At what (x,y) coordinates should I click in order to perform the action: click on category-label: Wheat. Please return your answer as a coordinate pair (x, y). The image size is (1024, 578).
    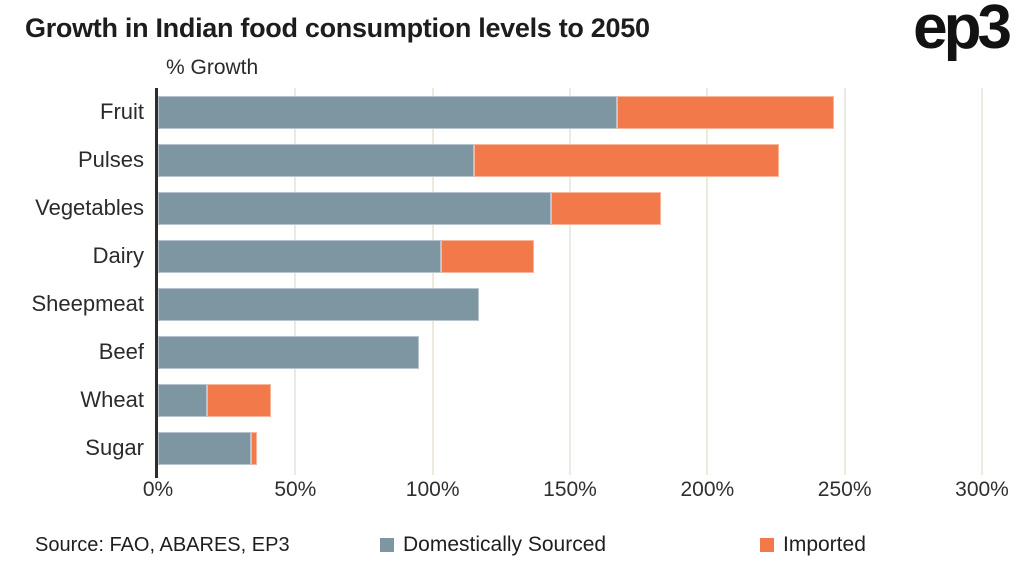
    Looking at the image, I should click on (112, 399).